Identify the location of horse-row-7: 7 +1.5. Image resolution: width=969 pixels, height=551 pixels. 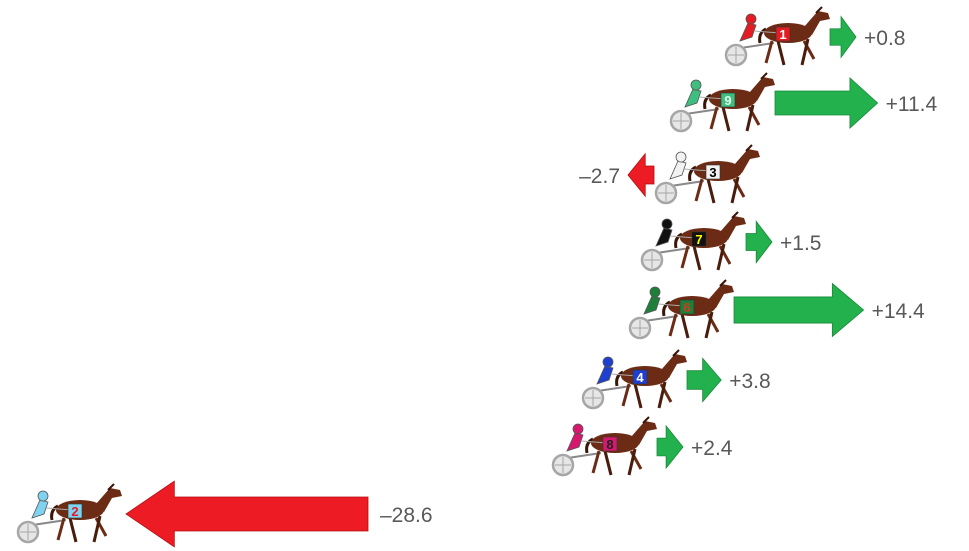
(730, 241).